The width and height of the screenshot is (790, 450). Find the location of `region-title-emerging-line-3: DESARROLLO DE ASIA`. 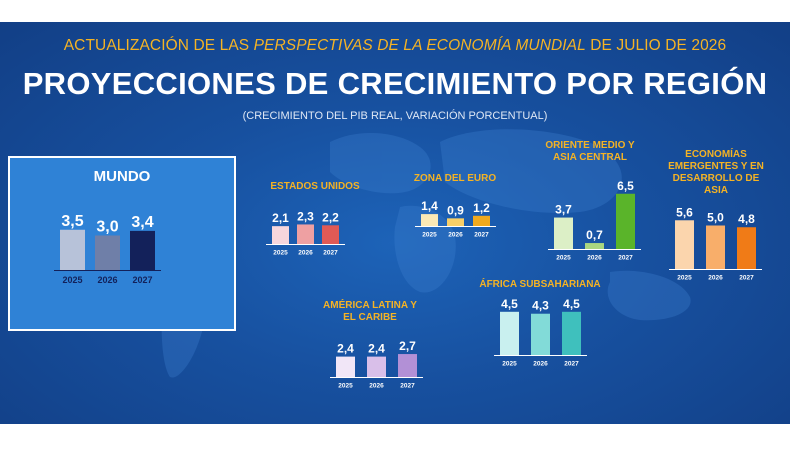

region-title-emerging-line-3: DESARROLLO DE ASIA is located at coordinates (716, 184).